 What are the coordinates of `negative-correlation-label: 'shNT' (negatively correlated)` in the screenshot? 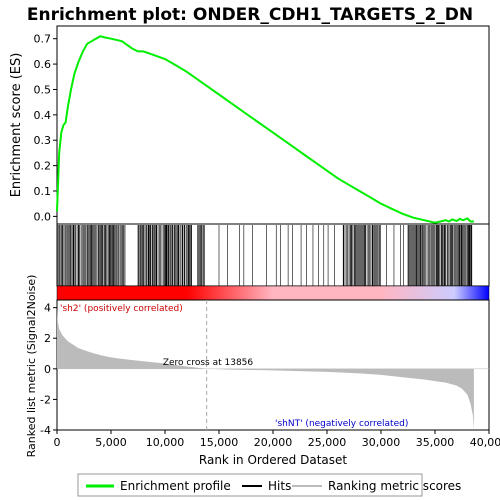 It's located at (341, 424).